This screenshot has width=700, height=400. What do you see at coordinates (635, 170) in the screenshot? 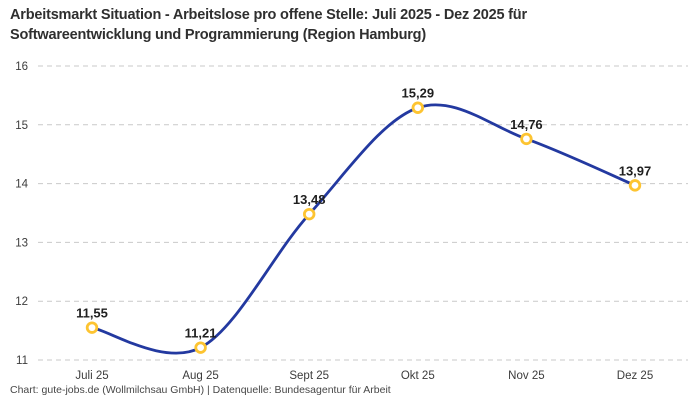
I see `data-point-label: 13,97` at bounding box center [635, 170].